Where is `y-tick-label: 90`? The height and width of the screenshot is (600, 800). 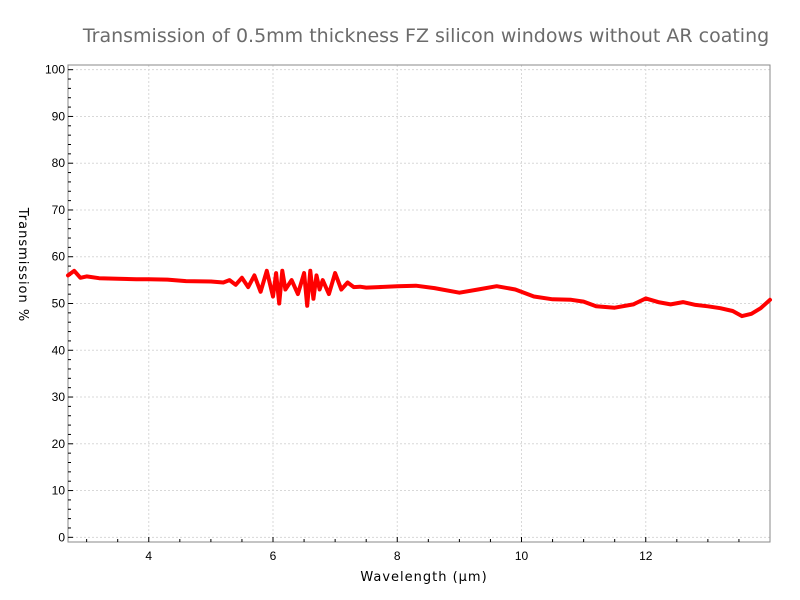
y-tick-label: 90 is located at coordinates (59, 116).